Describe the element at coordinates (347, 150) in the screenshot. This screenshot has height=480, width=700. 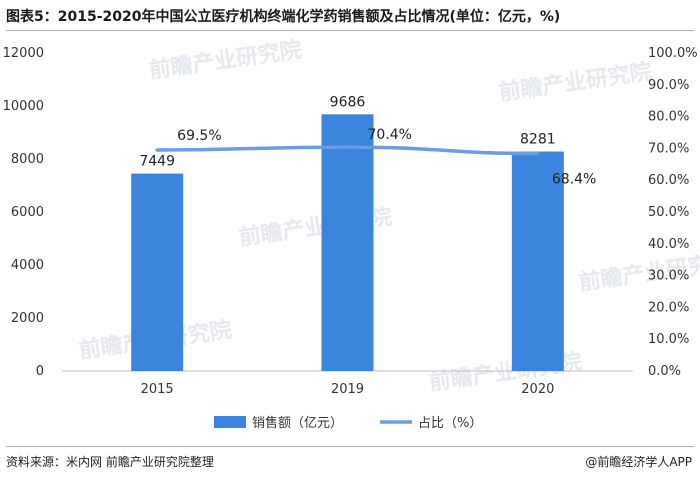
I see `share-line` at that location.